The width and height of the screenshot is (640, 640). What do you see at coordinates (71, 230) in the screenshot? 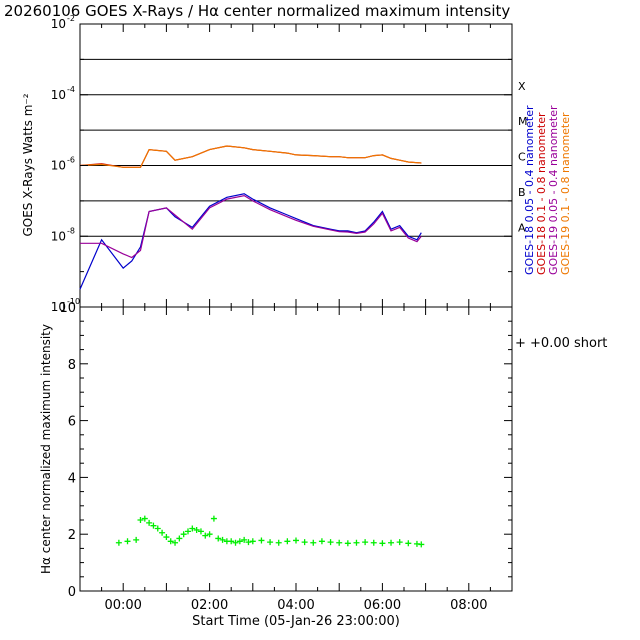
I see `y-tick-exponent: -8` at bounding box center [71, 230].